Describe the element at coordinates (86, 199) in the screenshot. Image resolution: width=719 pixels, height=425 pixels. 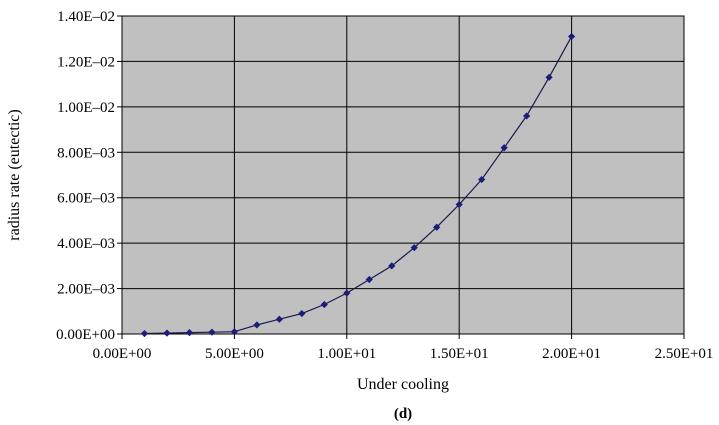
I see `y-tick-label: 6.00E–03` at that location.